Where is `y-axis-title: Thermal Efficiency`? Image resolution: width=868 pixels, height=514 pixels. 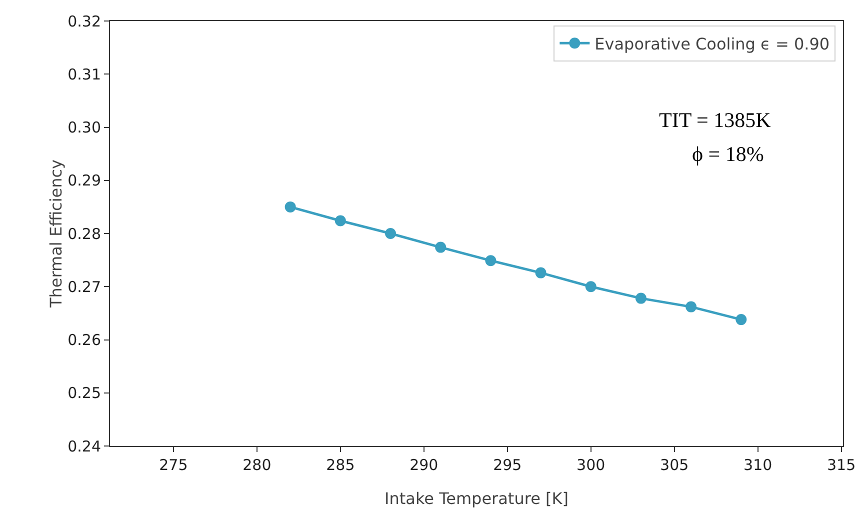 y-axis-title: Thermal Efficiency is located at coordinates (56, 234).